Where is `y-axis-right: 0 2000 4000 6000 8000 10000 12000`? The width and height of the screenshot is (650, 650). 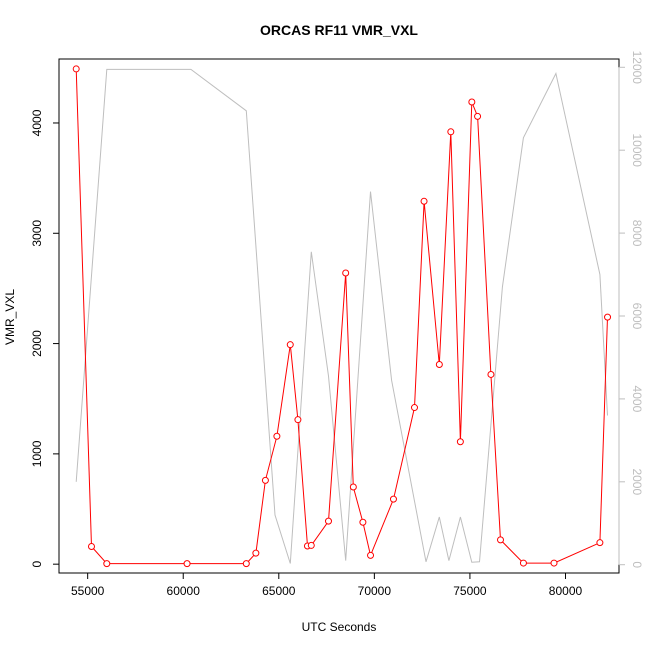
y-axis-right: 0 2000 4000 6000 8000 10000 12000 is located at coordinates (631, 309).